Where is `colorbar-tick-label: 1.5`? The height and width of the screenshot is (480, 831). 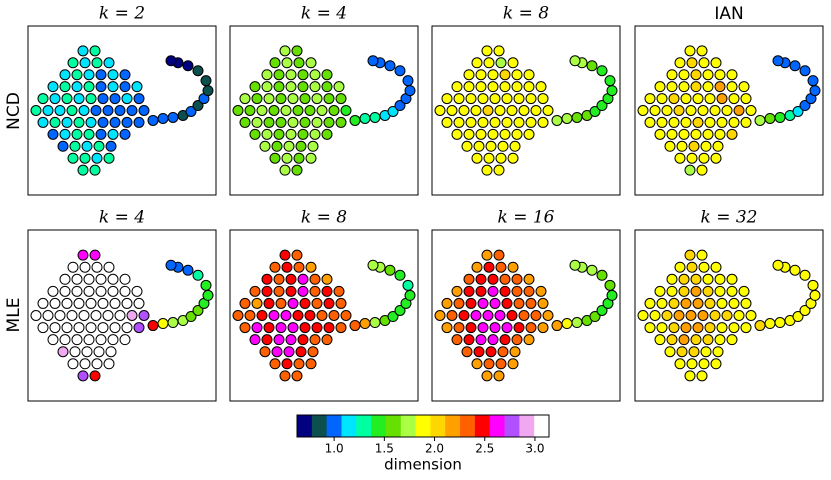 colorbar-tick-label: 1.5 is located at coordinates (384, 449).